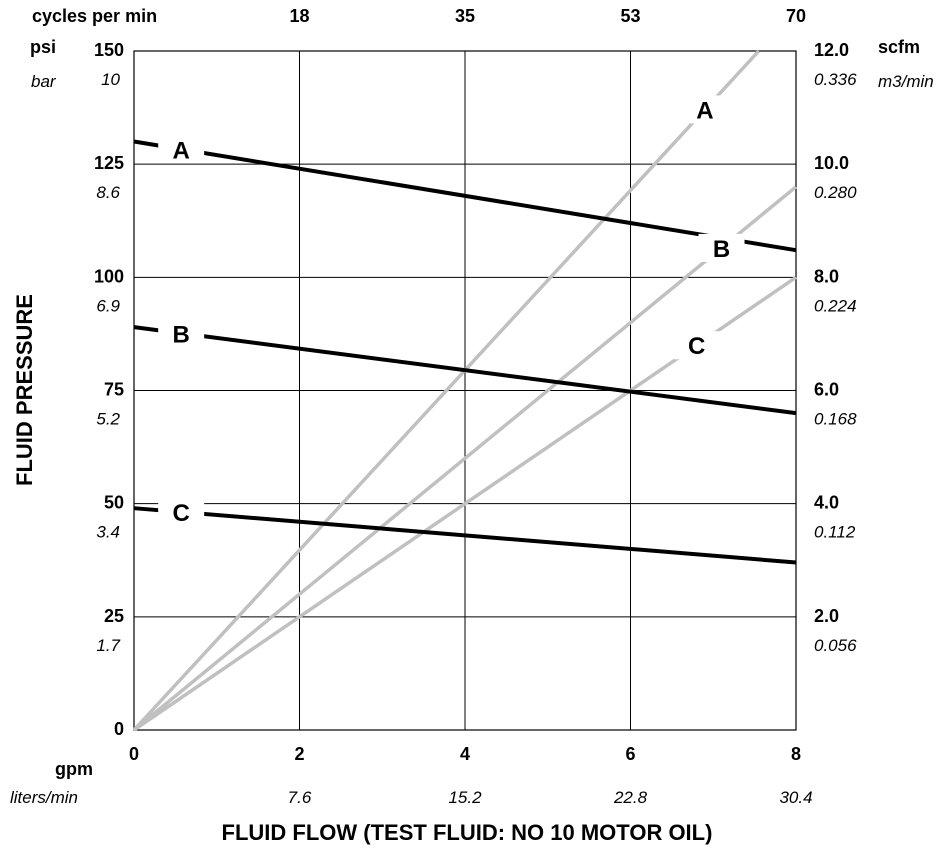 Image resolution: width=952 pixels, height=848 pixels. What do you see at coordinates (300, 797) in the screenshot?
I see `x-alt-tick-label: 7.6` at bounding box center [300, 797].